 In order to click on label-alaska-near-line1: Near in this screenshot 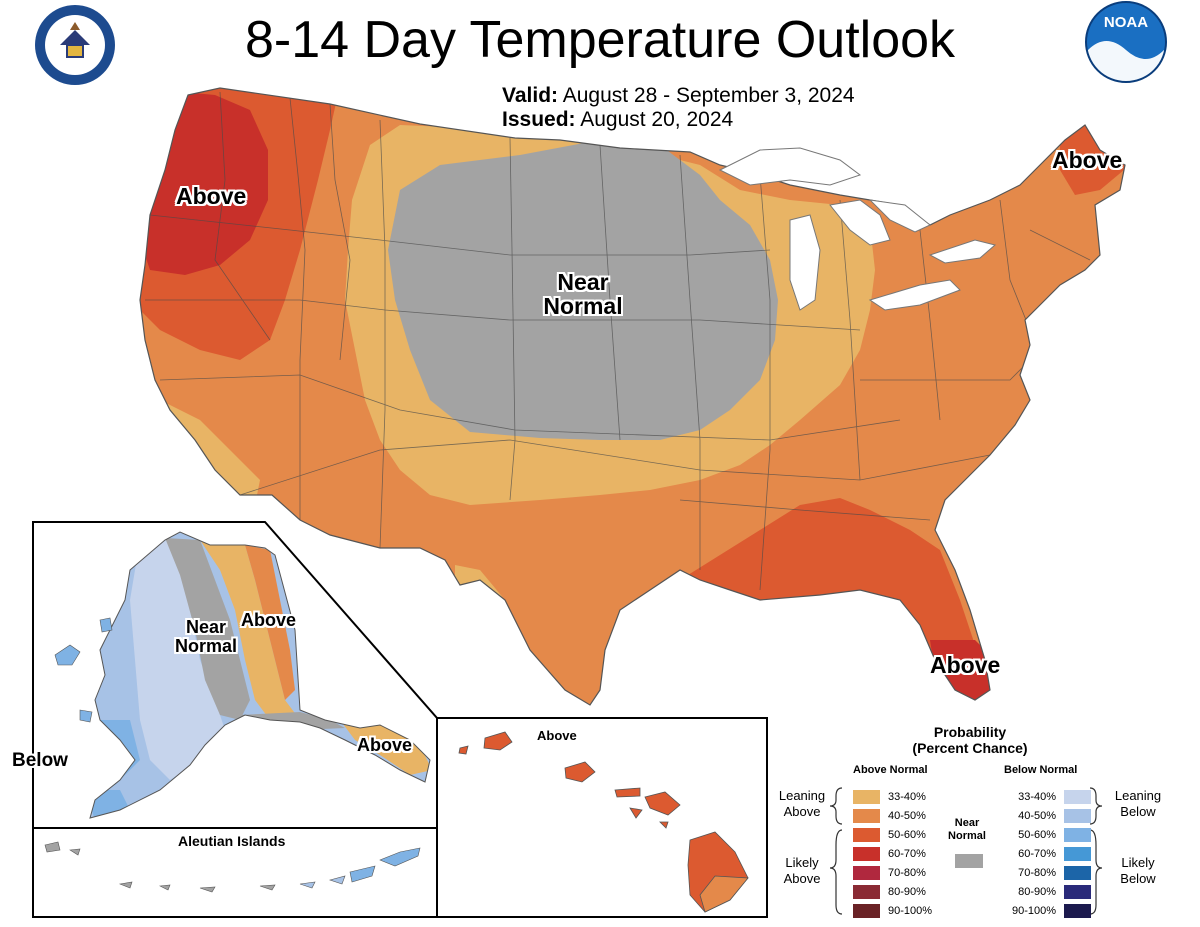, I will do `click(206, 627)`.